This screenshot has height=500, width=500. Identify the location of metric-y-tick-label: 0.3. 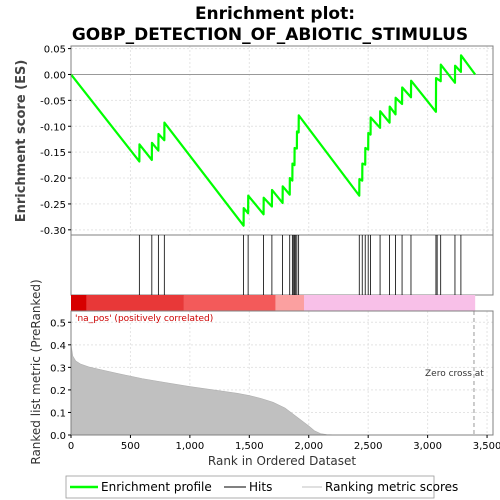
(58, 368).